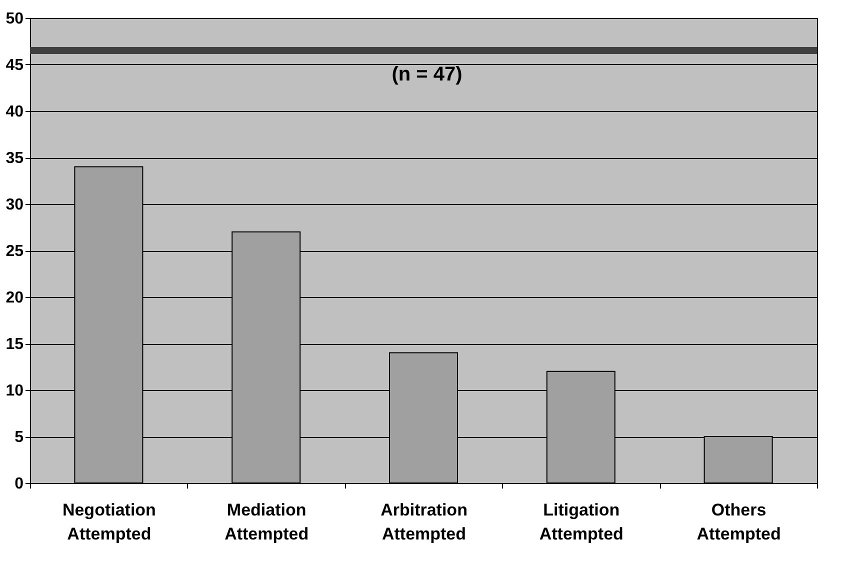  I want to click on x-tick-label: Others Attempted, so click(738, 522).